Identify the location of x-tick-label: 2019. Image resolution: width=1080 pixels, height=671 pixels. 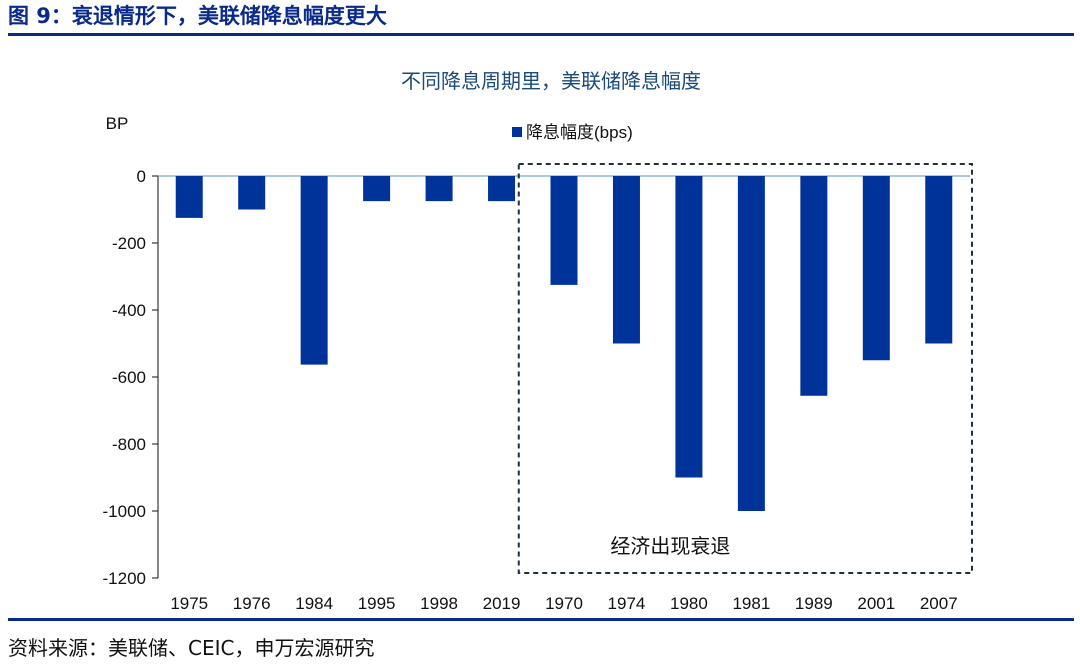
(502, 603).